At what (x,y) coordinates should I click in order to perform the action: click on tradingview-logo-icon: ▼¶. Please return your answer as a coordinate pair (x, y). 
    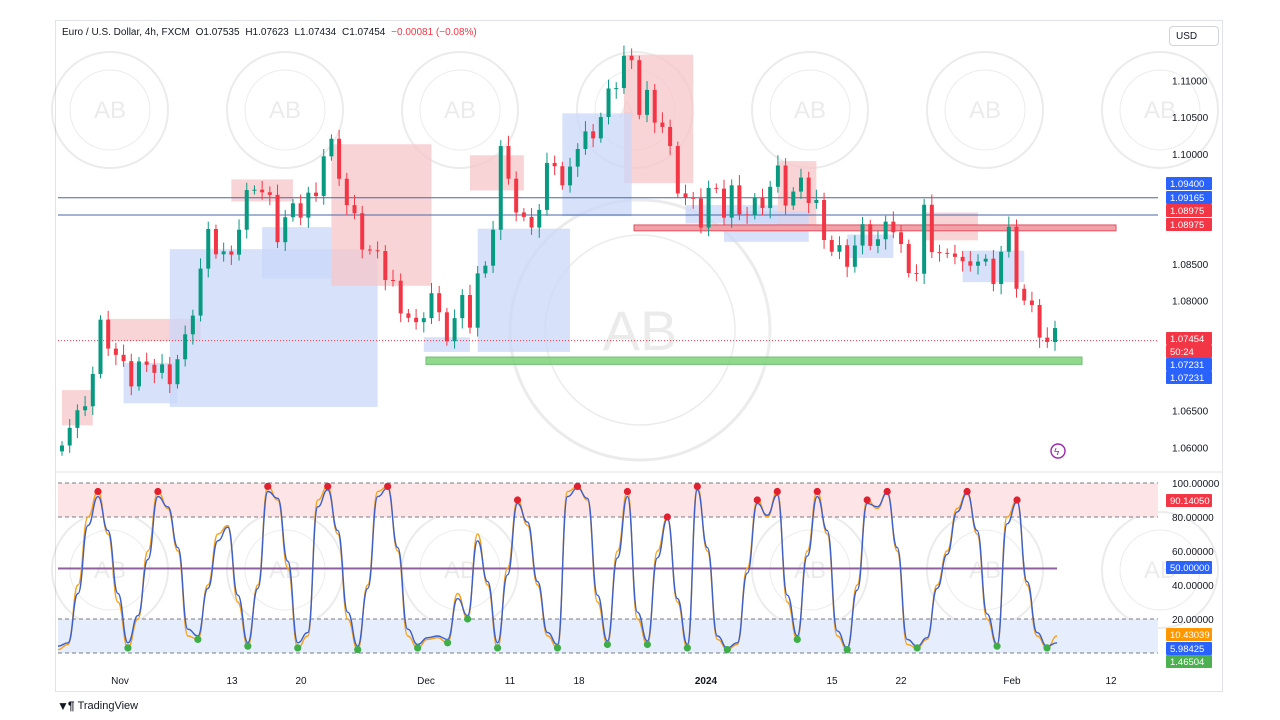
    Looking at the image, I should click on (66, 706).